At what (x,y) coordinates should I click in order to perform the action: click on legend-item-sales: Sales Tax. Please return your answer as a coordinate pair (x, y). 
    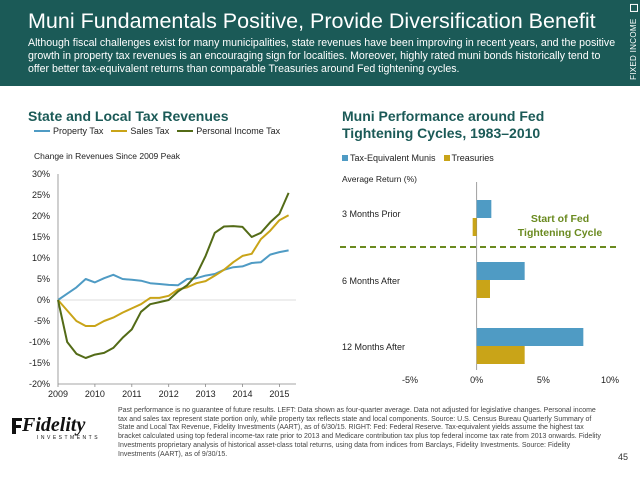
    Looking at the image, I should click on (140, 131).